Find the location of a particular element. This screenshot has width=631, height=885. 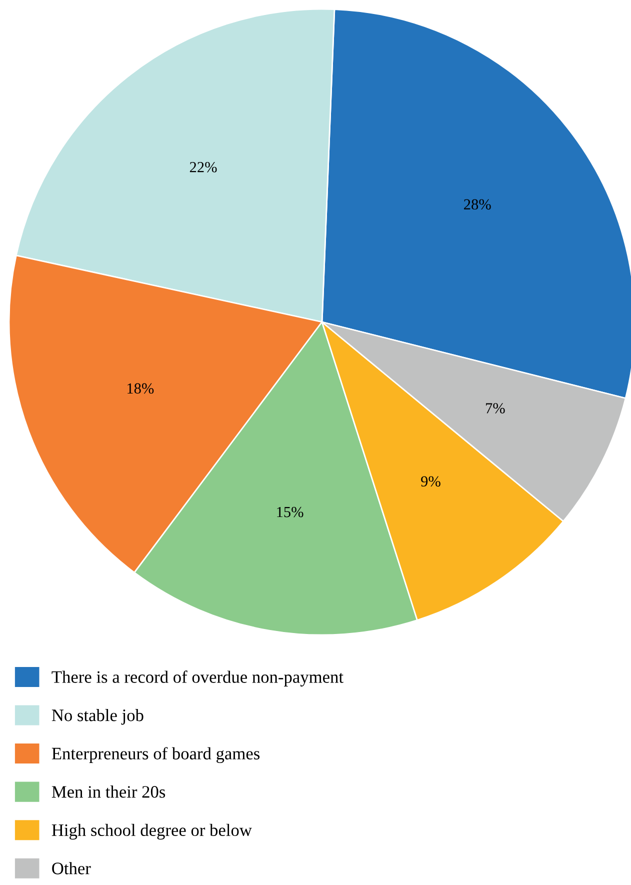

legend-label: No stable job is located at coordinates (98, 716).